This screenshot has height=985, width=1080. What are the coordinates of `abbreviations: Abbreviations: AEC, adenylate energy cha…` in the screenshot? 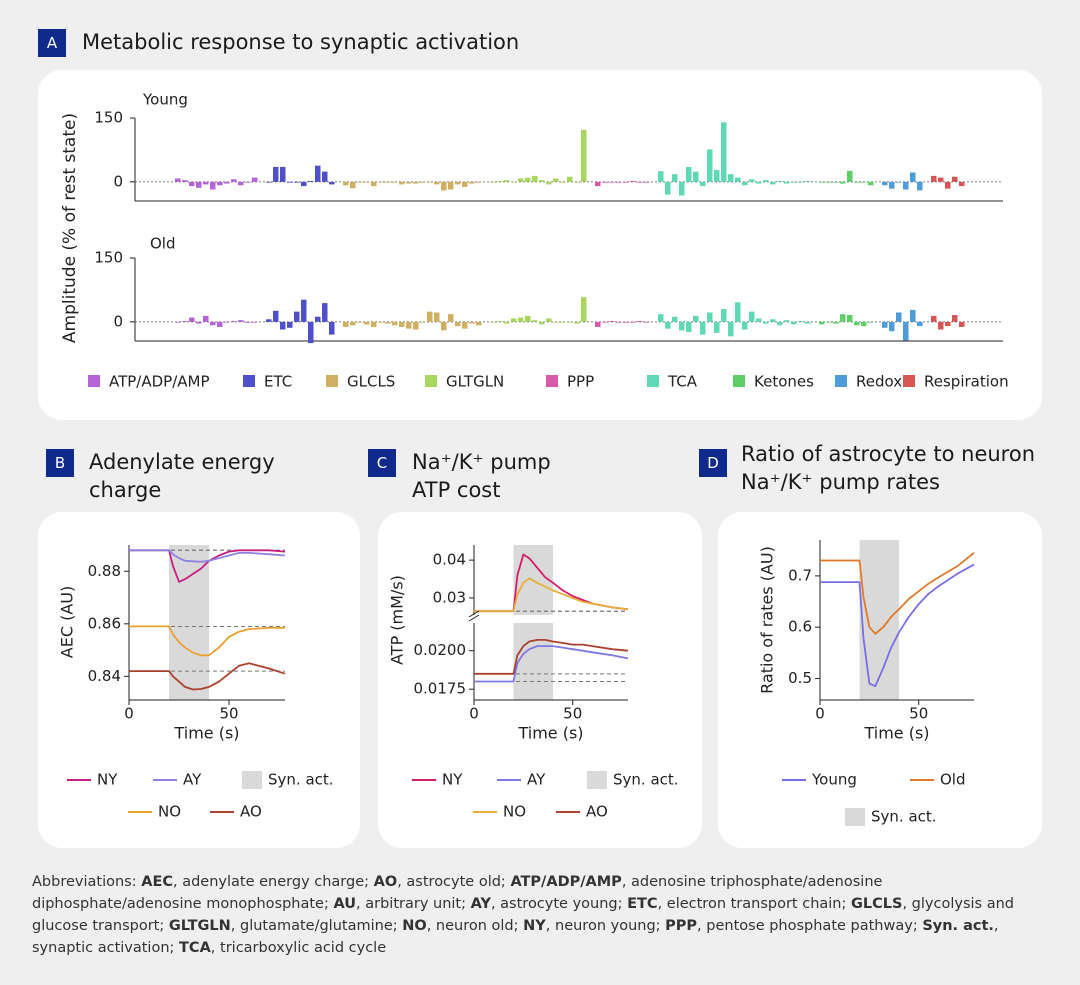 It's located at (532, 915).